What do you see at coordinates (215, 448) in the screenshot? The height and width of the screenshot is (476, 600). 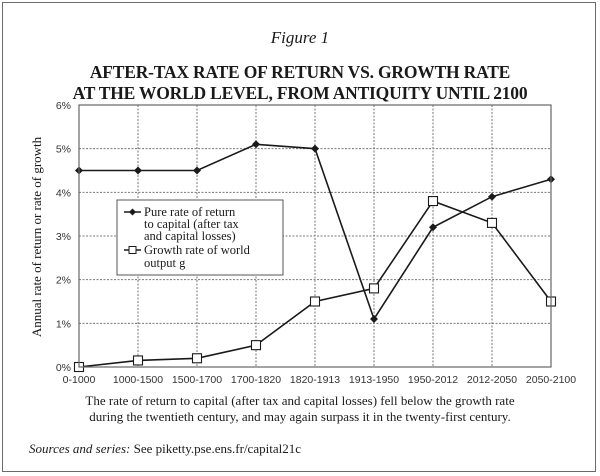 I see `sources-text: See piketty.pse.ens.fr/capital21c` at bounding box center [215, 448].